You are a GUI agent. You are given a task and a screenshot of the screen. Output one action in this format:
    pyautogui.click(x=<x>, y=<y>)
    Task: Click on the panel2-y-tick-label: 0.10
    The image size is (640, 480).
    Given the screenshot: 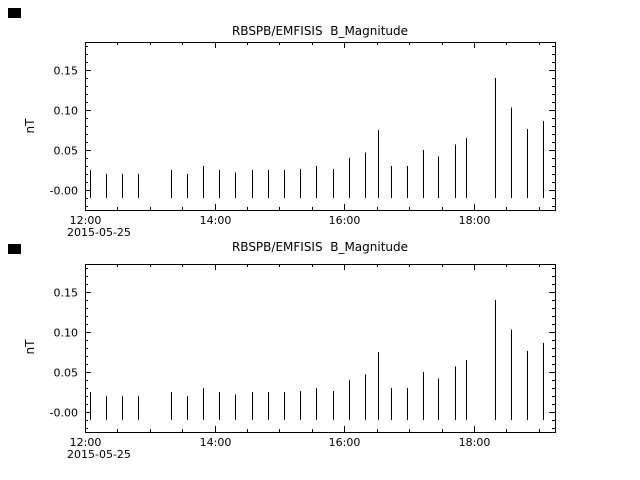 What is the action you would take?
    pyautogui.click(x=66, y=333)
    